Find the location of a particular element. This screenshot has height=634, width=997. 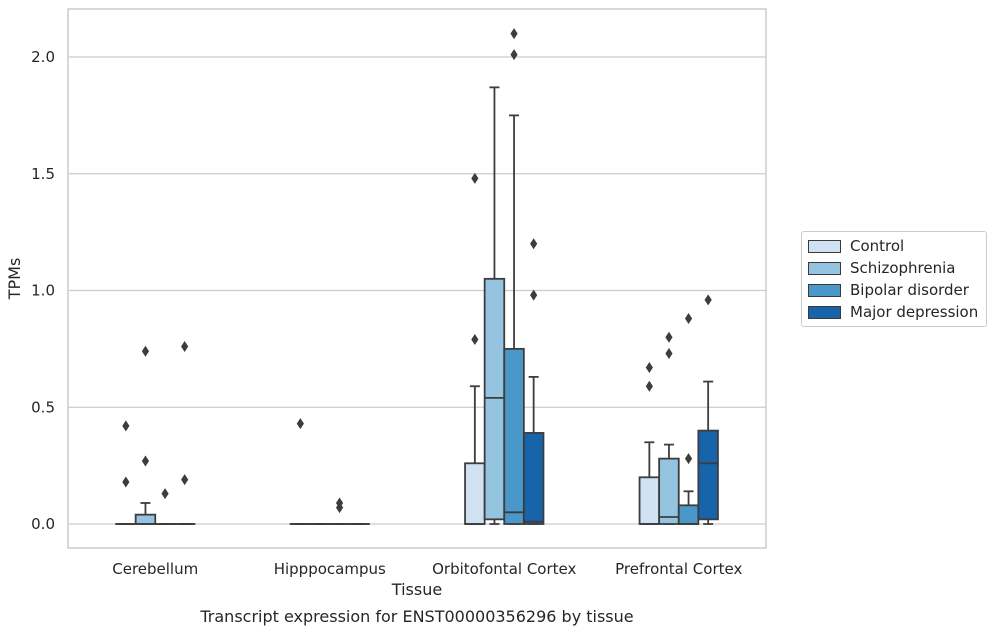

legend-item-control: Control is located at coordinates (856, 246).